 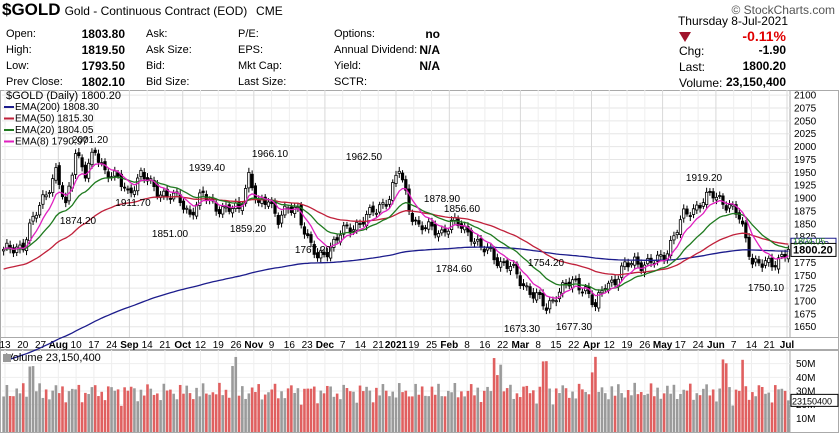 What do you see at coordinates (103, 82) in the screenshot?
I see `prev-close-value: 1802.10` at bounding box center [103, 82].